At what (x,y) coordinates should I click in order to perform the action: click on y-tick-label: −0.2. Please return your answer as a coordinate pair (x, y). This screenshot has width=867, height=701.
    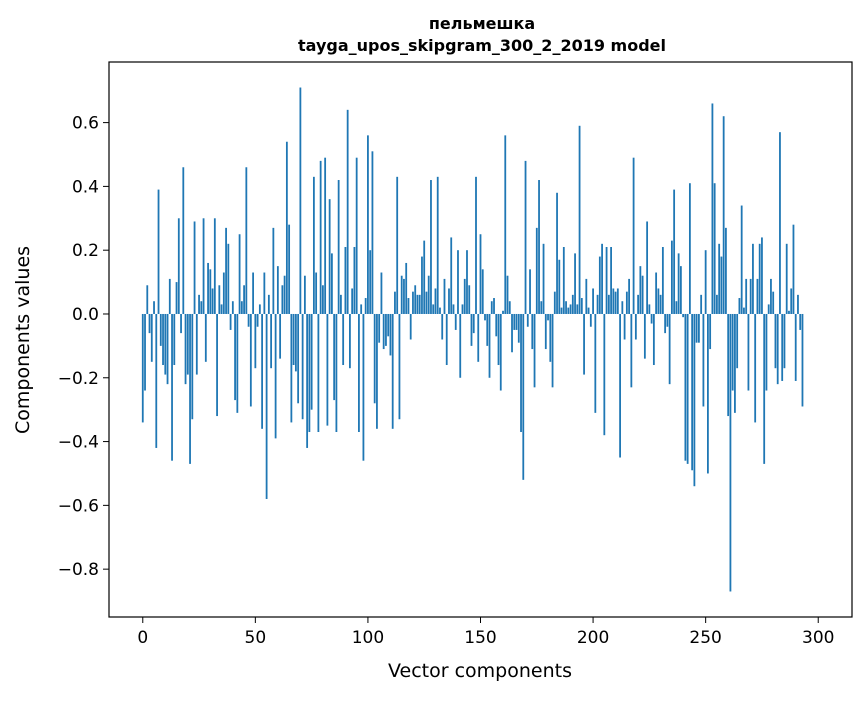
    Looking at the image, I should click on (78, 379).